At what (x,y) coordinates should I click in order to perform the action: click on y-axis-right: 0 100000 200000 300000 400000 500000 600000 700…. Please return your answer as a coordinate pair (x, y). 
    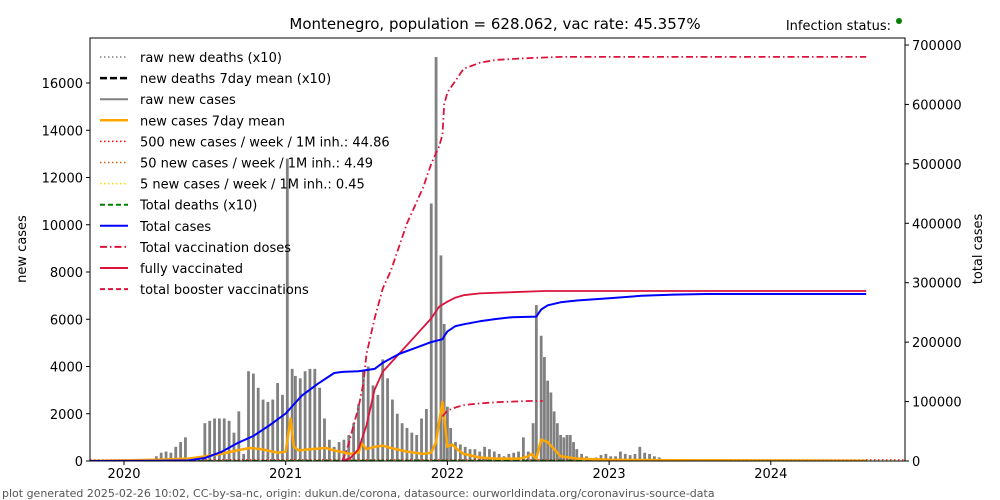
    Looking at the image, I should click on (933, 254).